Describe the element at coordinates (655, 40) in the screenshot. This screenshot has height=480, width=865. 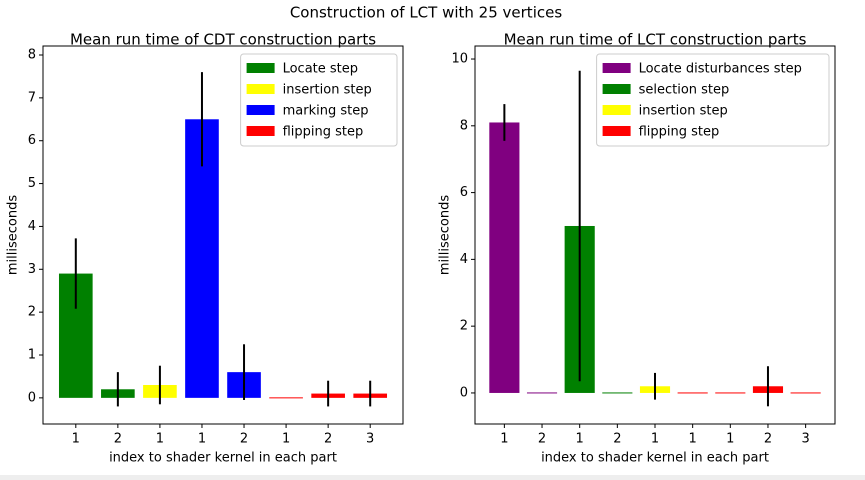
I see `subplot-title: Mean run time of LCT construction parts` at that location.